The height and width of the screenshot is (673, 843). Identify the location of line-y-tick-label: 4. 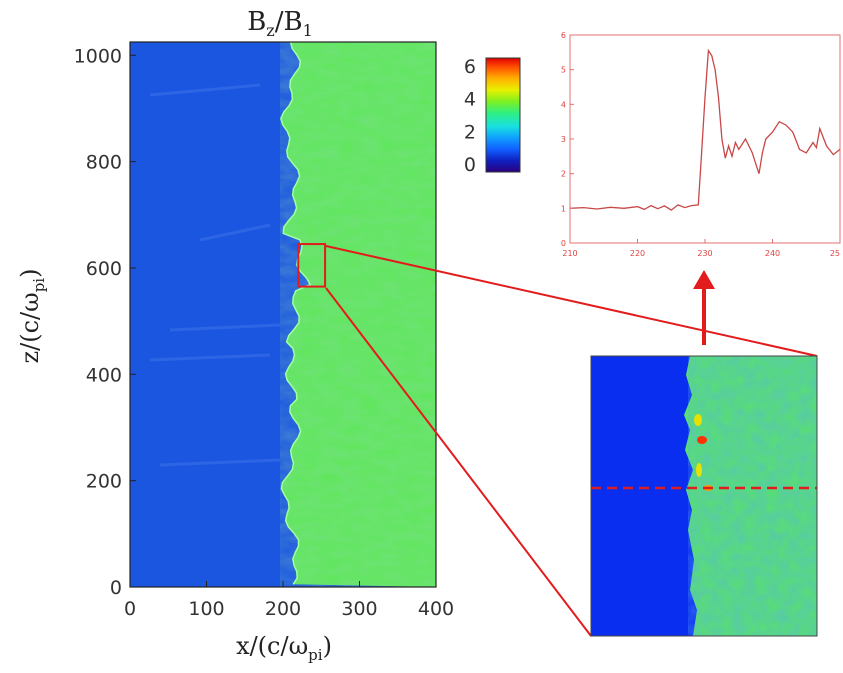
(563, 104).